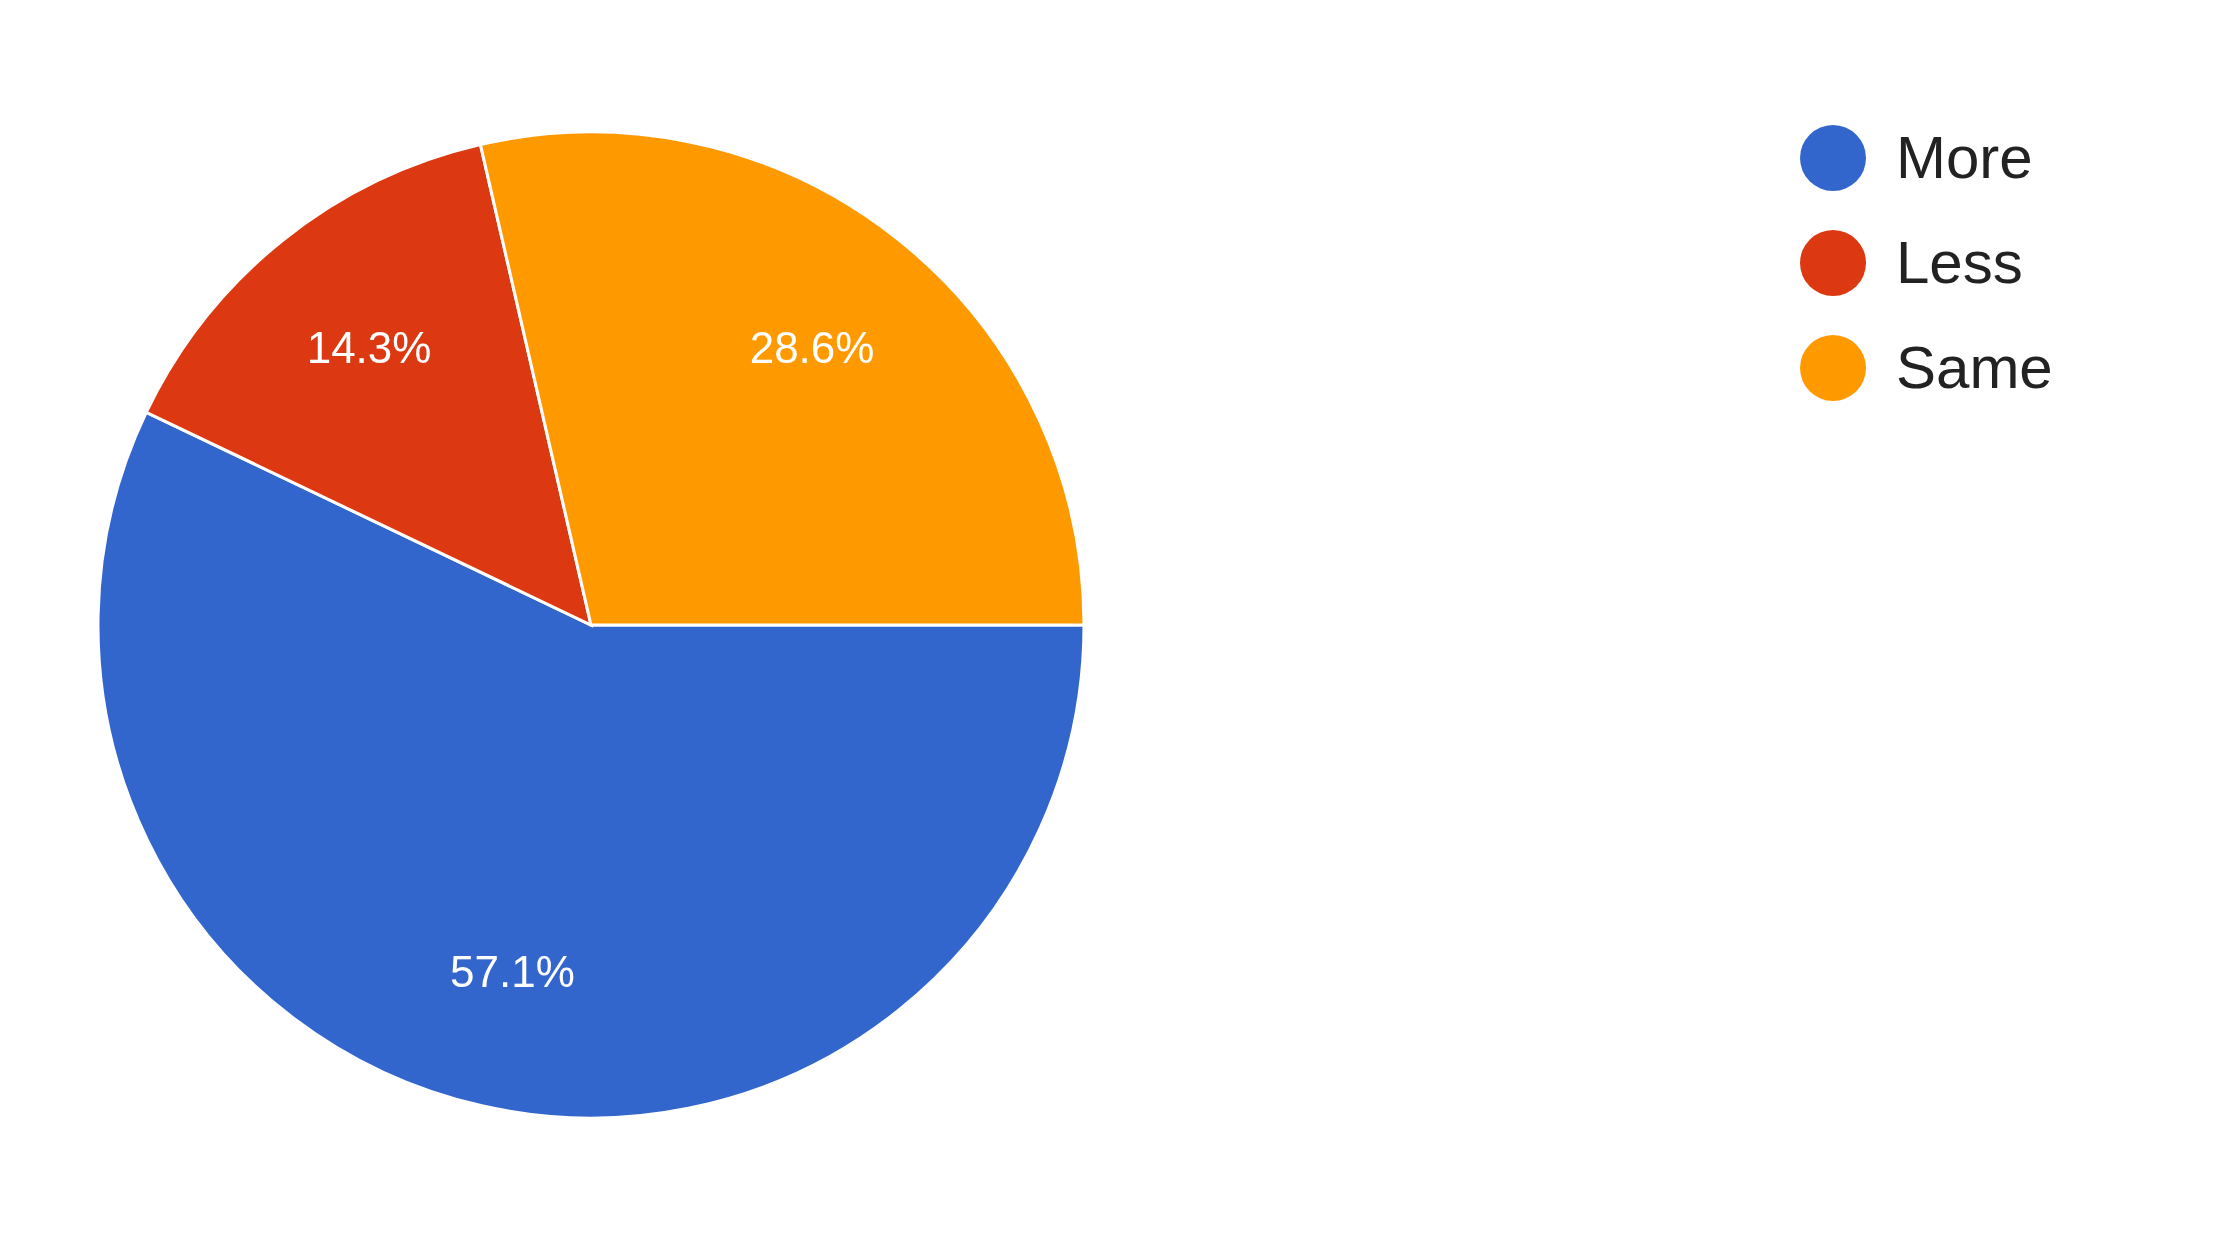 The image size is (2240, 1260). I want to click on data-label: 28.6%, so click(812, 347).